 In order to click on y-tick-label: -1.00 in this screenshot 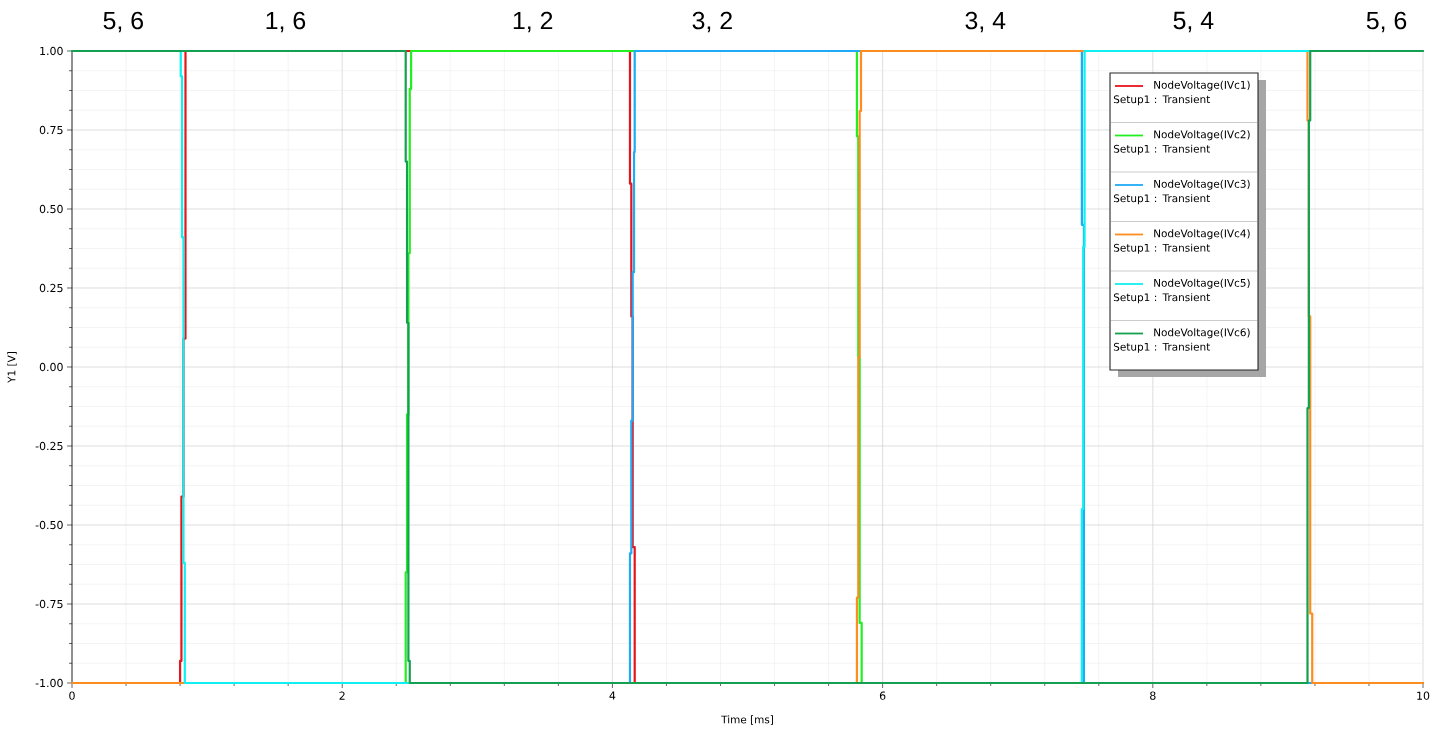, I will do `click(49, 683)`.